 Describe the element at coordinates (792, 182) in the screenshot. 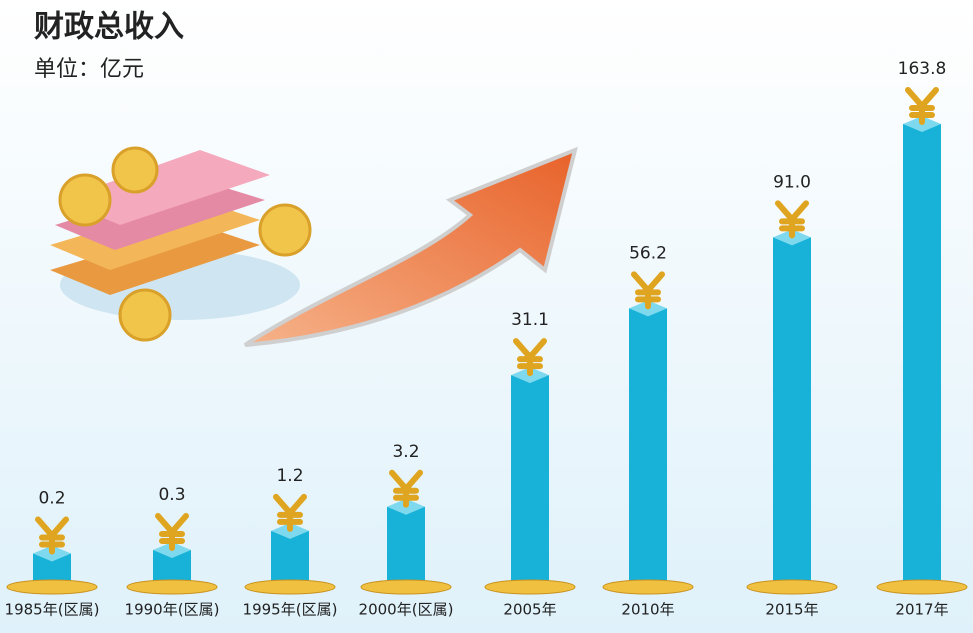

I see `value-label: 91.0` at that location.